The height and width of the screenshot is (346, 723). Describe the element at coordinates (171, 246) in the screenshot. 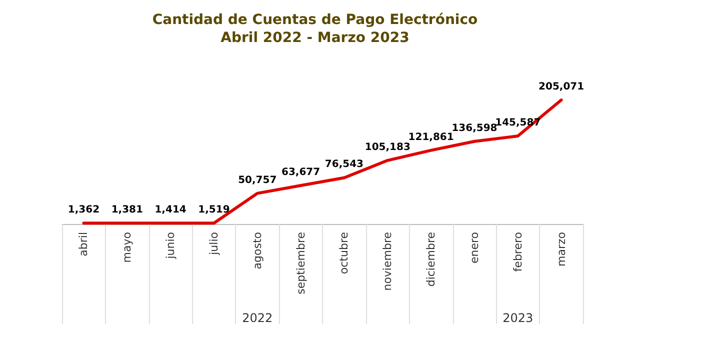

I see `x-tick-label: junio` at that location.